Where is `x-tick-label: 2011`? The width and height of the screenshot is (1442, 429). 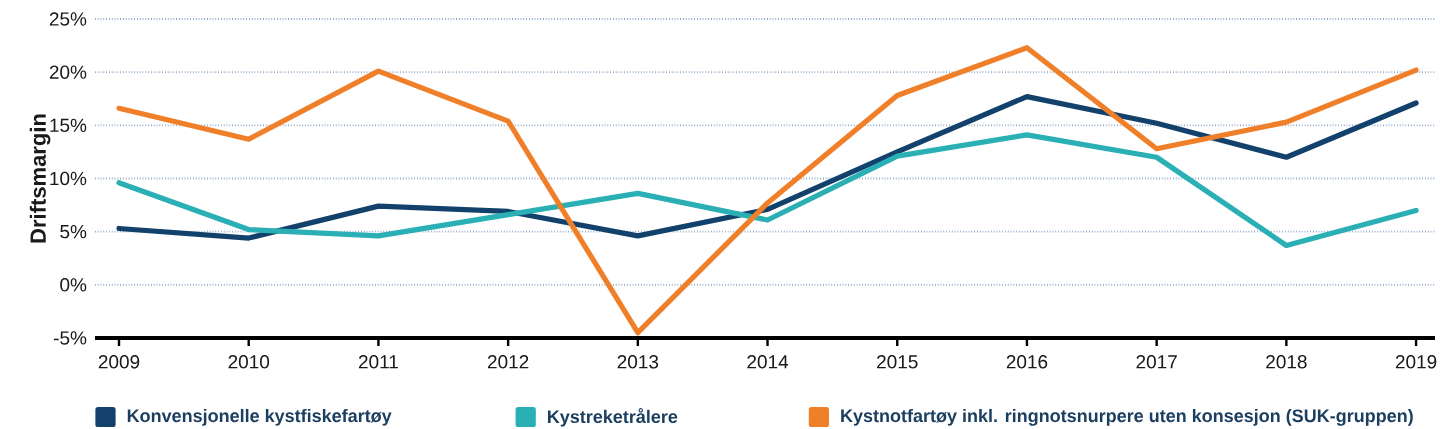 x-tick-label: 2011 is located at coordinates (378, 362).